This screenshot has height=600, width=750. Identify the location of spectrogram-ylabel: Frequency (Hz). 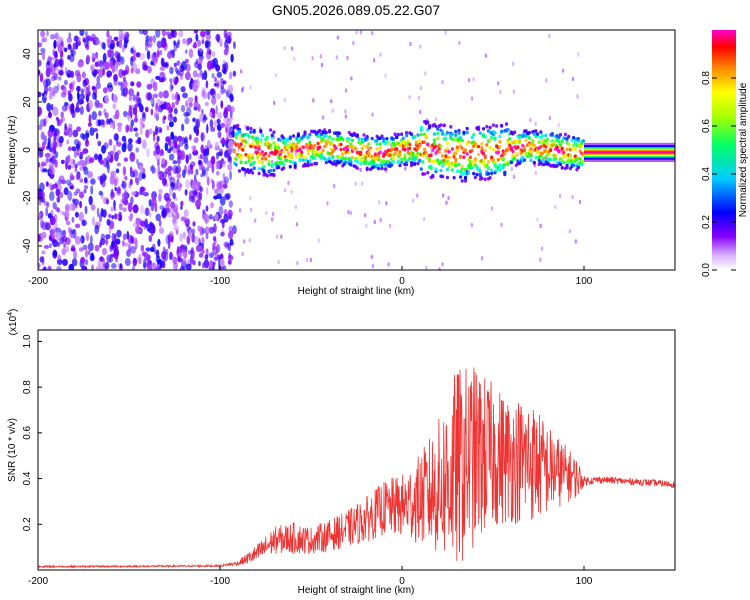
(12, 150).